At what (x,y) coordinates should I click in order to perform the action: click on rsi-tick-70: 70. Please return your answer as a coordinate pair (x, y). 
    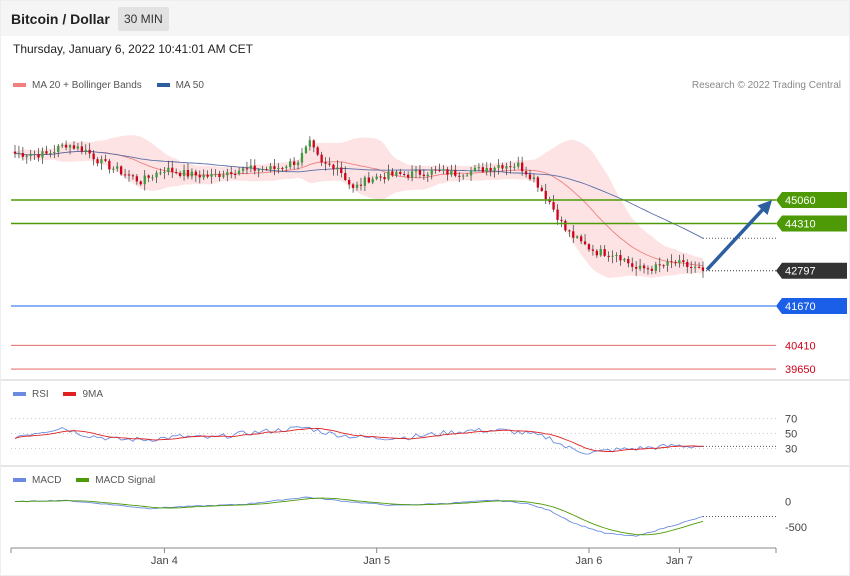
    Looking at the image, I should click on (791, 420).